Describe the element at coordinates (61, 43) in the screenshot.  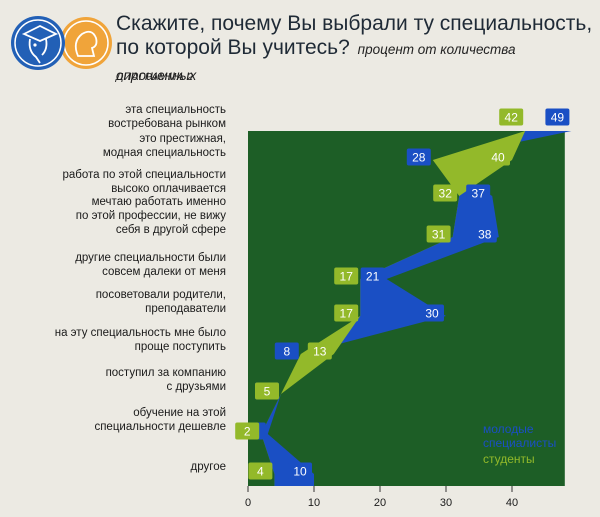
I see `logo-icon` at that location.